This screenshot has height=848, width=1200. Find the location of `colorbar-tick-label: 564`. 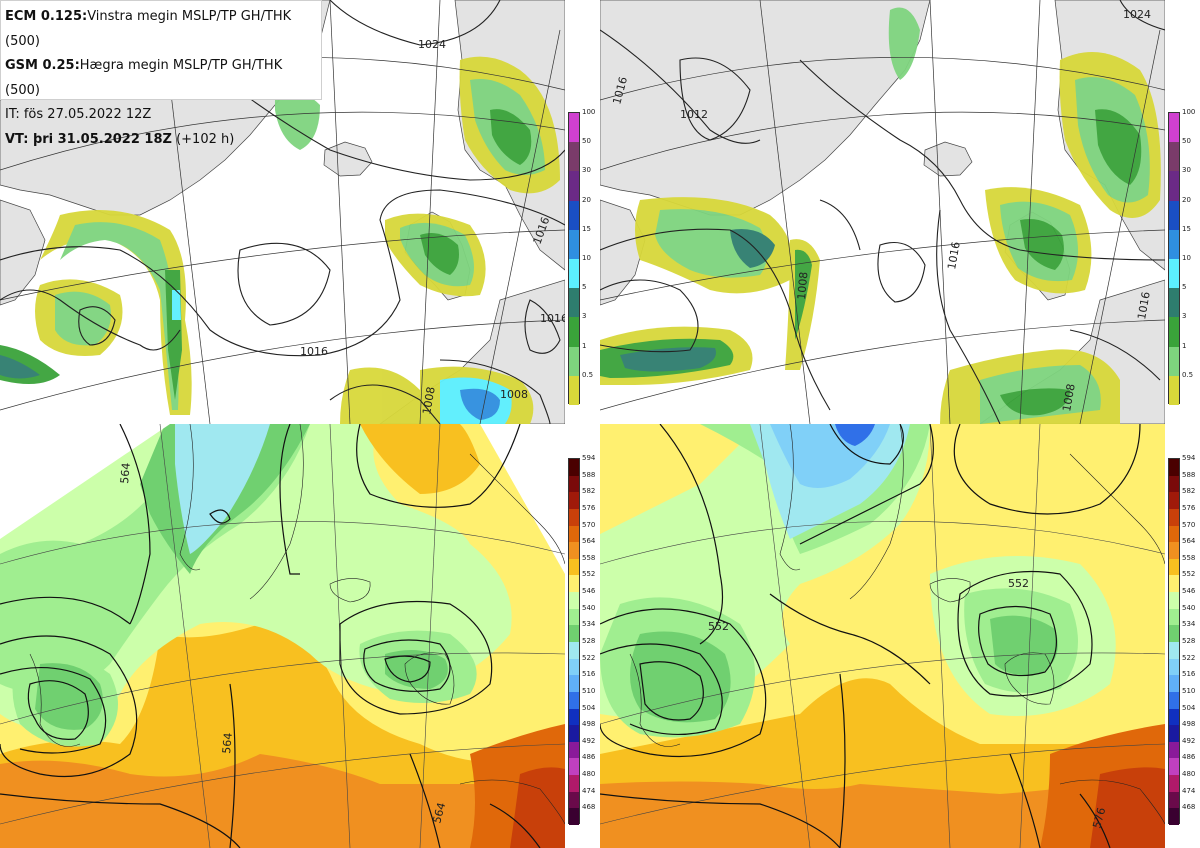

colorbar-tick-label: 564 is located at coordinates (589, 541).